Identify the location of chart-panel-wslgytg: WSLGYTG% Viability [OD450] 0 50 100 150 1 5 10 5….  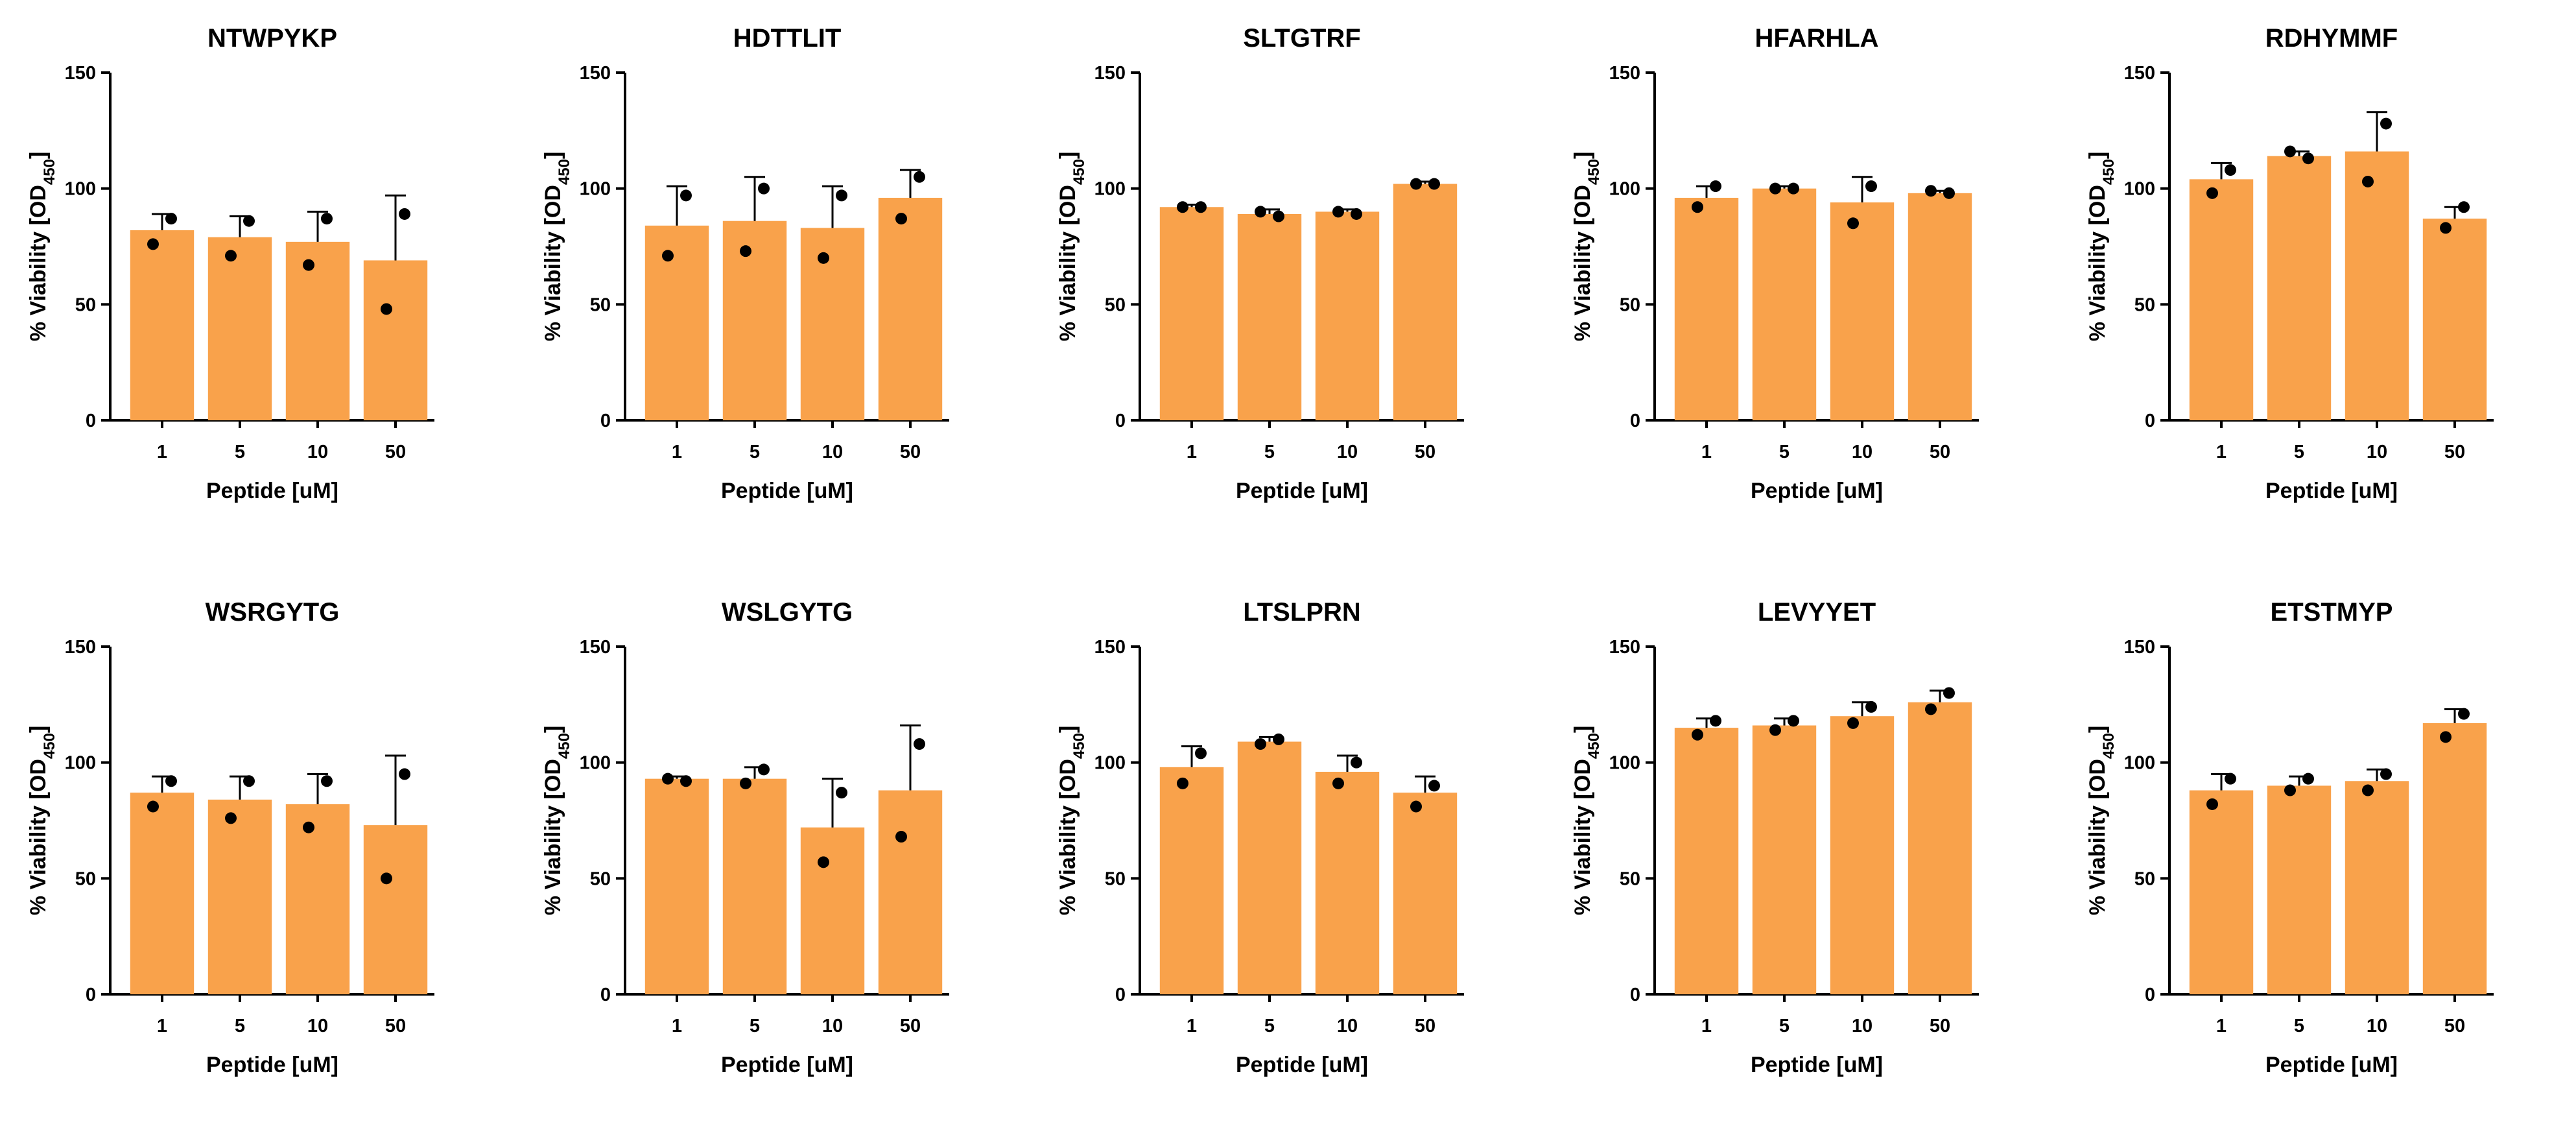
(772, 861).